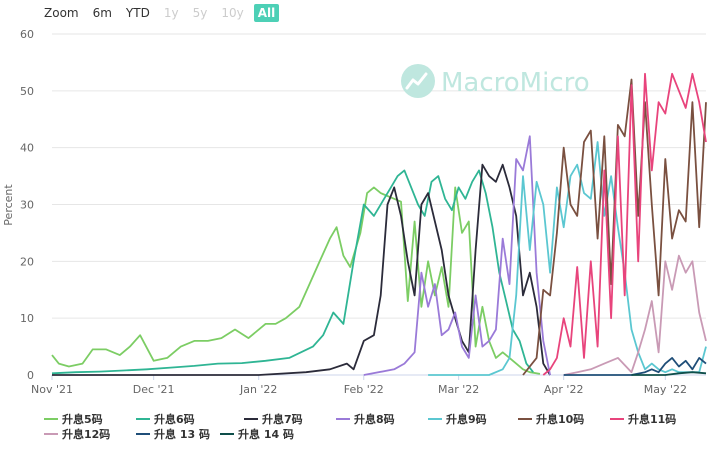 This screenshot has width=720, height=454. I want to click on range-zoom-label: Zoom, so click(61, 13).